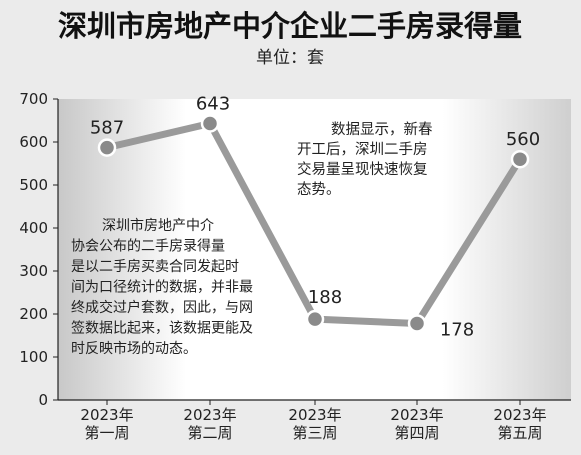 The image size is (581, 455). What do you see at coordinates (33, 185) in the screenshot?
I see `y-tick-label: 500` at bounding box center [33, 185].